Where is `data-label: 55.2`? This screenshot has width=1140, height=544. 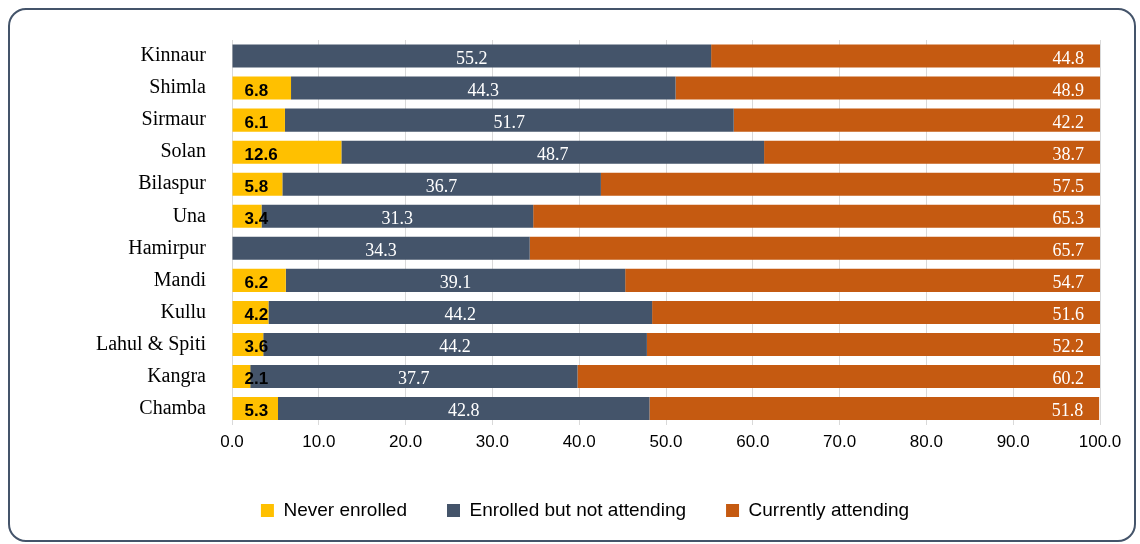 data-label: 55.2 is located at coordinates (472, 57).